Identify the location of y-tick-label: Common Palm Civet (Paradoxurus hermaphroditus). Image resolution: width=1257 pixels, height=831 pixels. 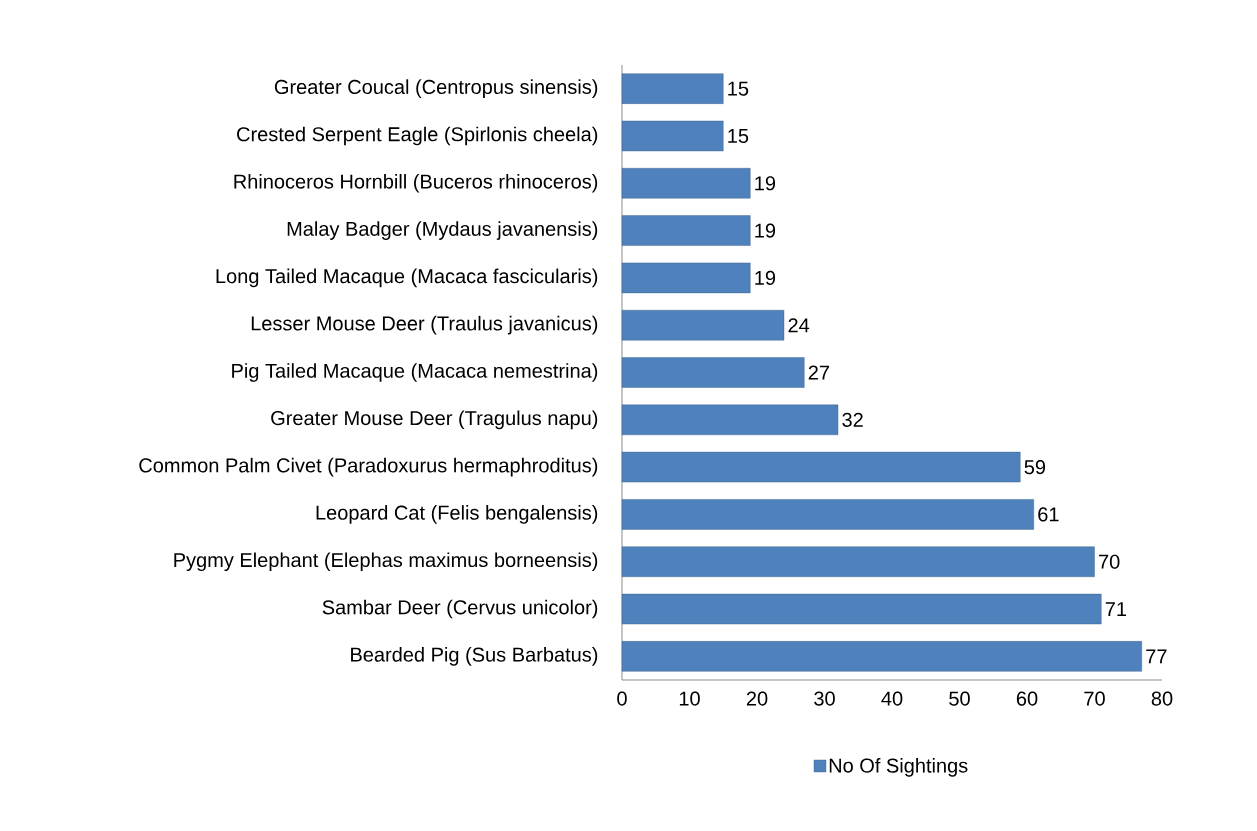
(368, 467).